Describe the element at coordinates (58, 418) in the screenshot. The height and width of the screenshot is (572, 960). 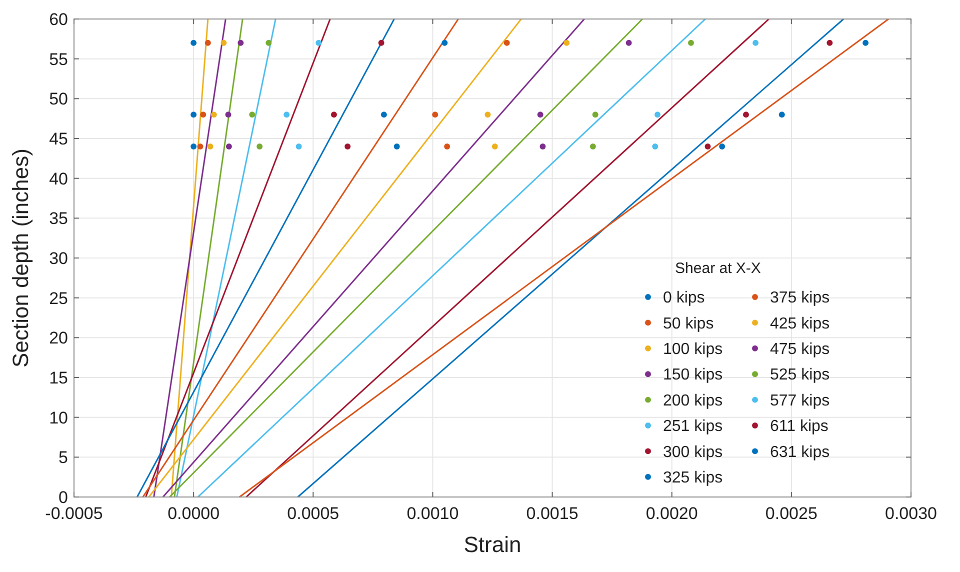
I see `y-tick-label: 10` at that location.